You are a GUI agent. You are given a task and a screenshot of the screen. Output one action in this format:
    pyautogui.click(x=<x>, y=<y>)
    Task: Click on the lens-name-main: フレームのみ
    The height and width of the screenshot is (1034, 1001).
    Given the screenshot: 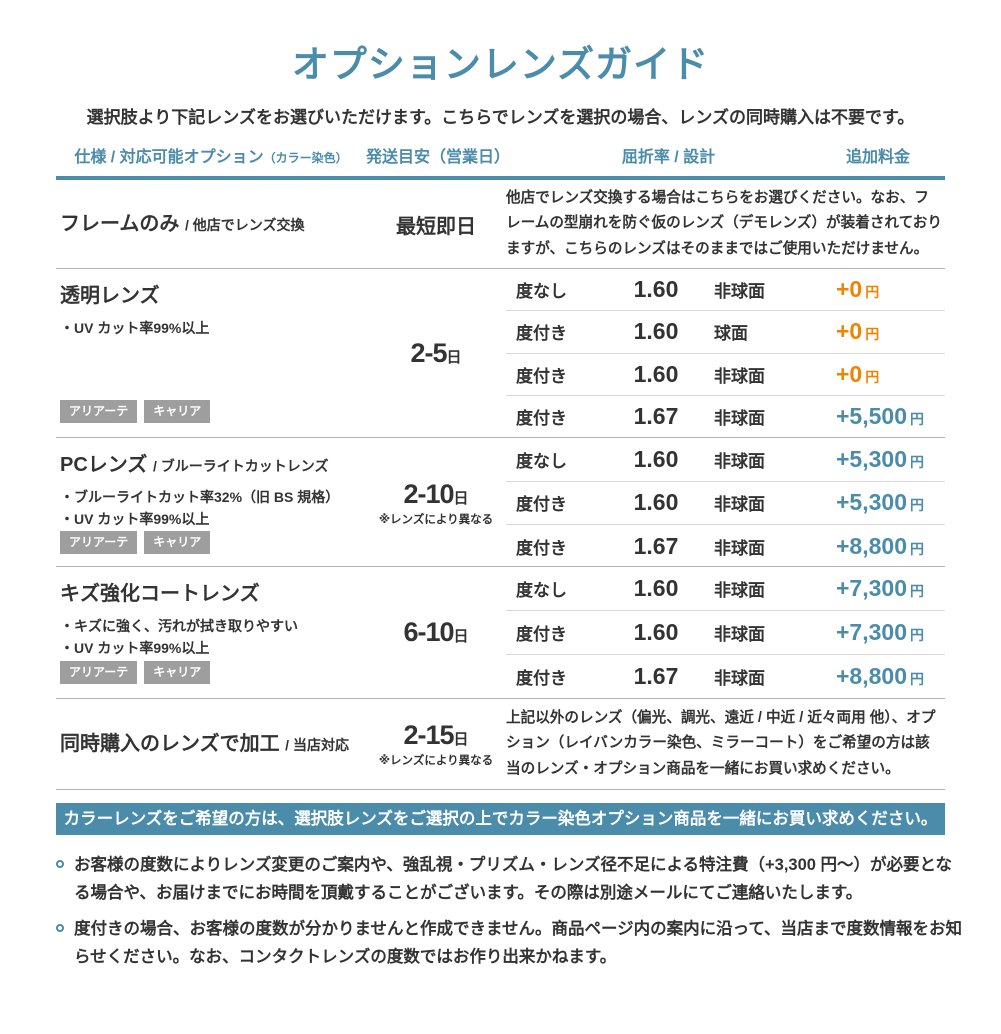 What is the action you would take?
    pyautogui.click(x=120, y=224)
    